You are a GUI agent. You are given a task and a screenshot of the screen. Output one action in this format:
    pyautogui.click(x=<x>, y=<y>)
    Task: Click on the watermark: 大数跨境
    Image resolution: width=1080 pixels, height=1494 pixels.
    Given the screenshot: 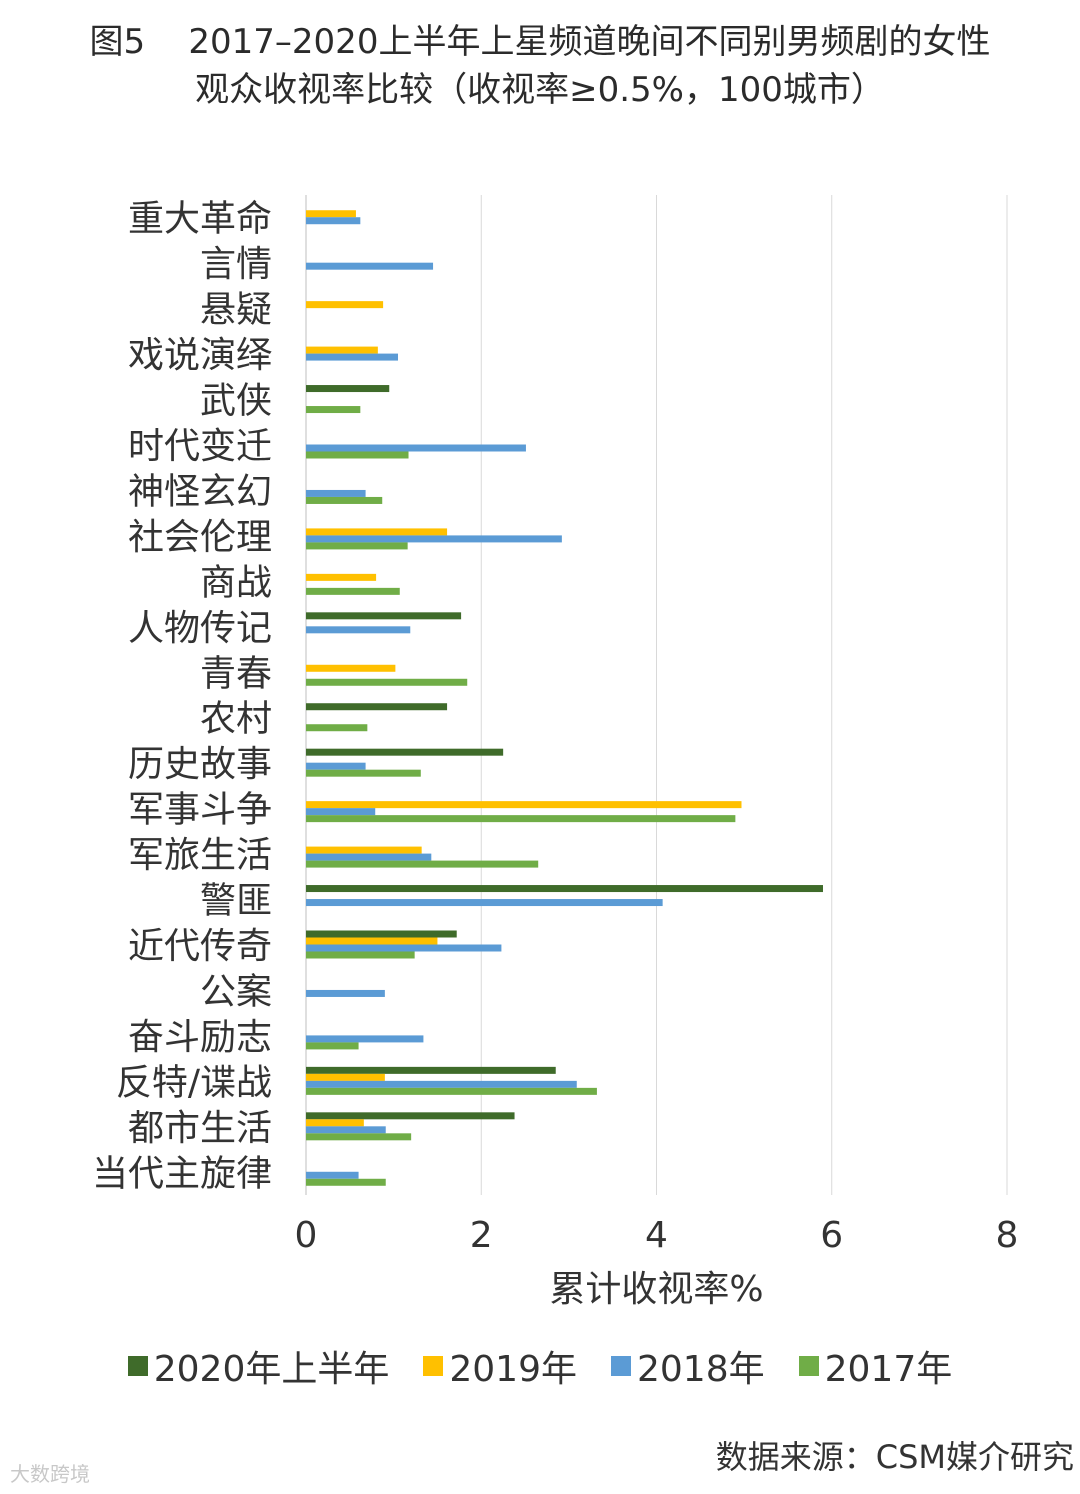 What is the action you would take?
    pyautogui.click(x=50, y=1474)
    